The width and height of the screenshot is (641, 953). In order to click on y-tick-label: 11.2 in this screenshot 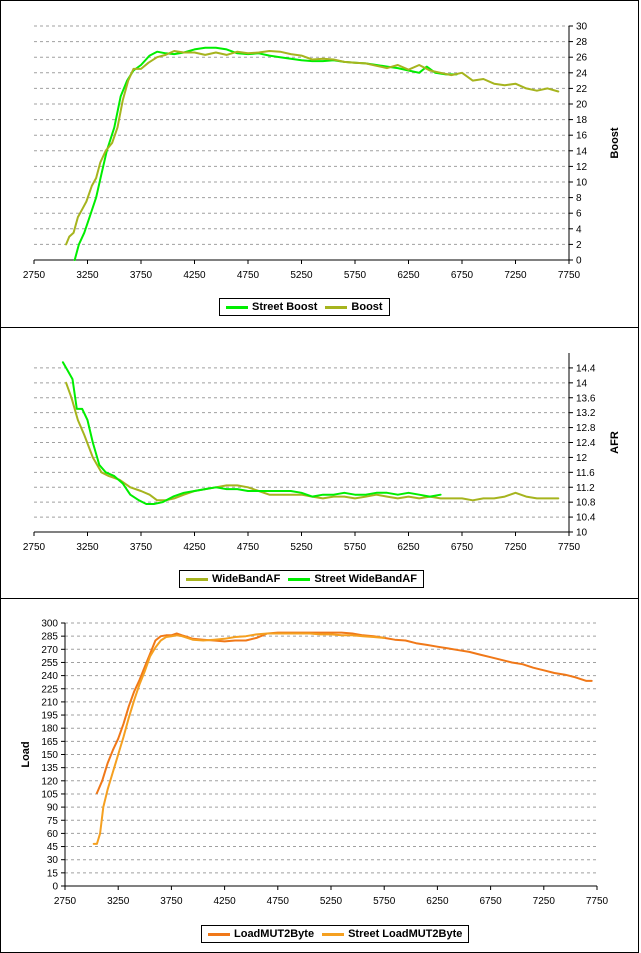, I will do `click(585, 488)`.